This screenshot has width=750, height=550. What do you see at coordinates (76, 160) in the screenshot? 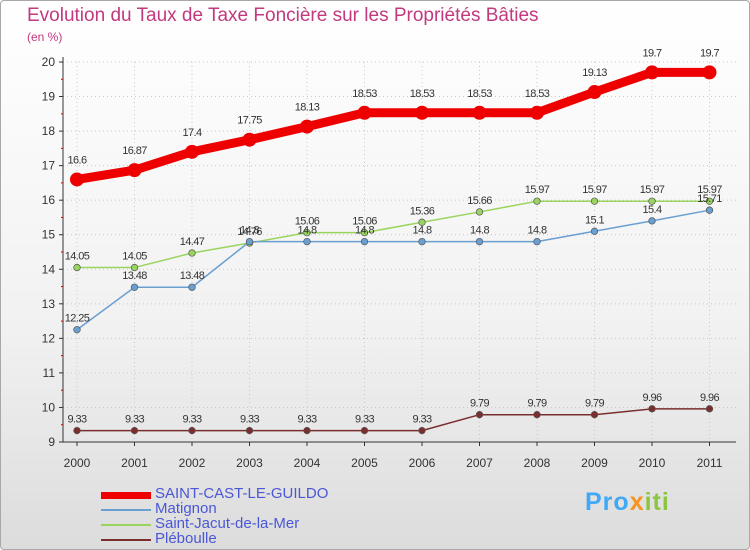
I see `data-label-0: 16.6` at bounding box center [76, 160].